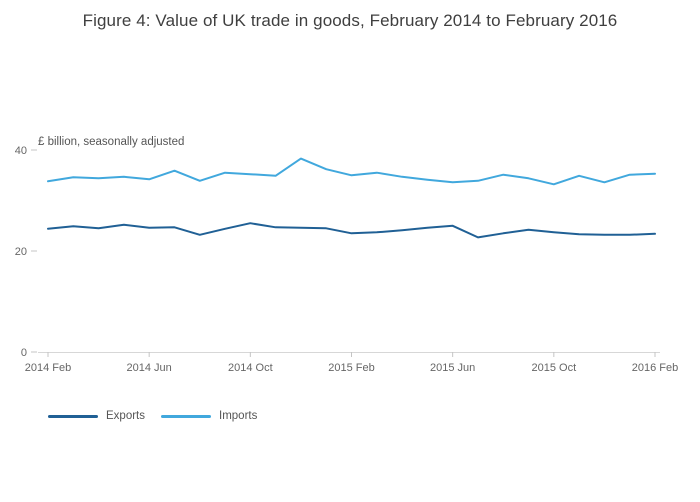 The image size is (700, 502). Describe the element at coordinates (452, 368) in the screenshot. I see `x-tick-label: 2015 Jun` at that location.